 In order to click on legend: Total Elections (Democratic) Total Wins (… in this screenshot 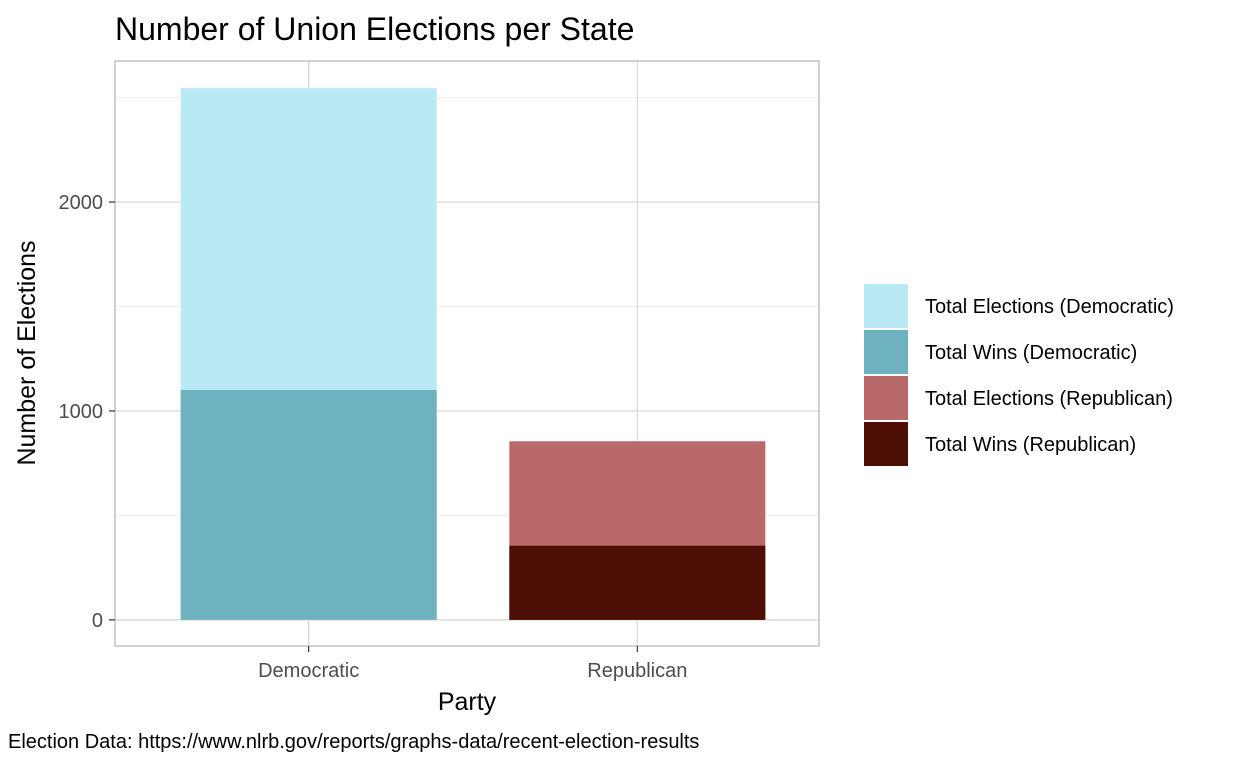, I will do `click(1019, 375)`.